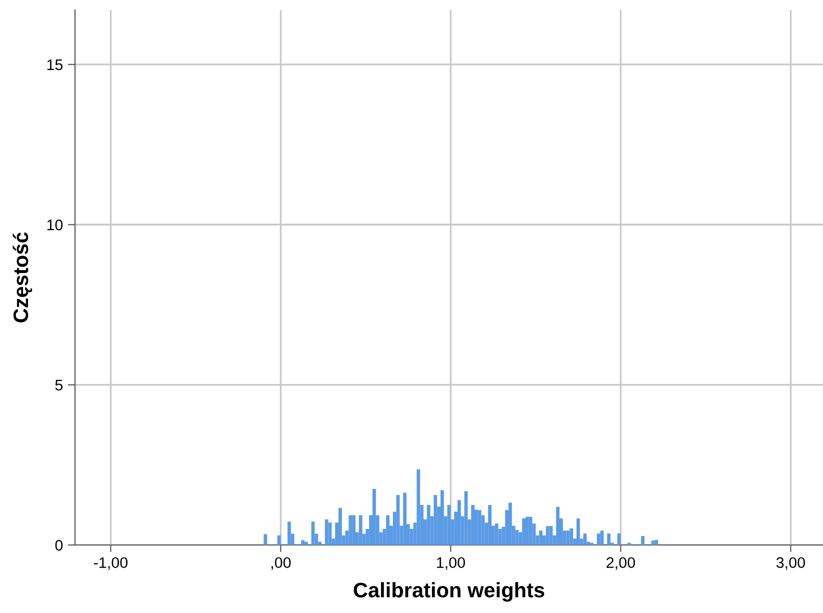 The width and height of the screenshot is (823, 613). What do you see at coordinates (59, 385) in the screenshot?
I see `y-tick-label: 5` at bounding box center [59, 385].